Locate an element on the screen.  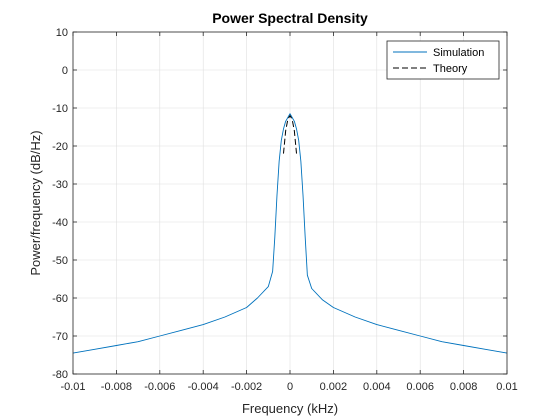
y-tick-labels: -80 -70 -60 -50 -40 -30 -20 -10 0 10 is located at coordinates (60, 204).